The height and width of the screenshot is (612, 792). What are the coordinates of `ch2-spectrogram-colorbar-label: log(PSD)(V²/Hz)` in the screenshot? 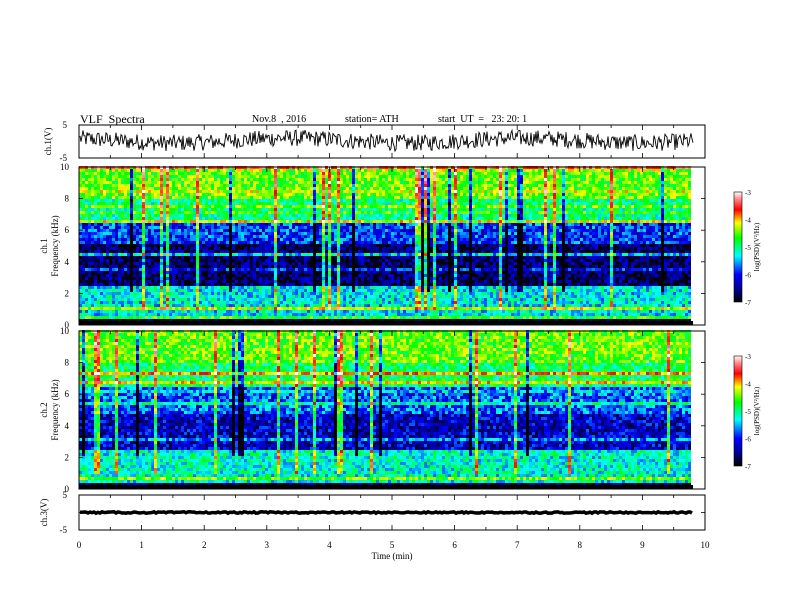 It's located at (757, 410).